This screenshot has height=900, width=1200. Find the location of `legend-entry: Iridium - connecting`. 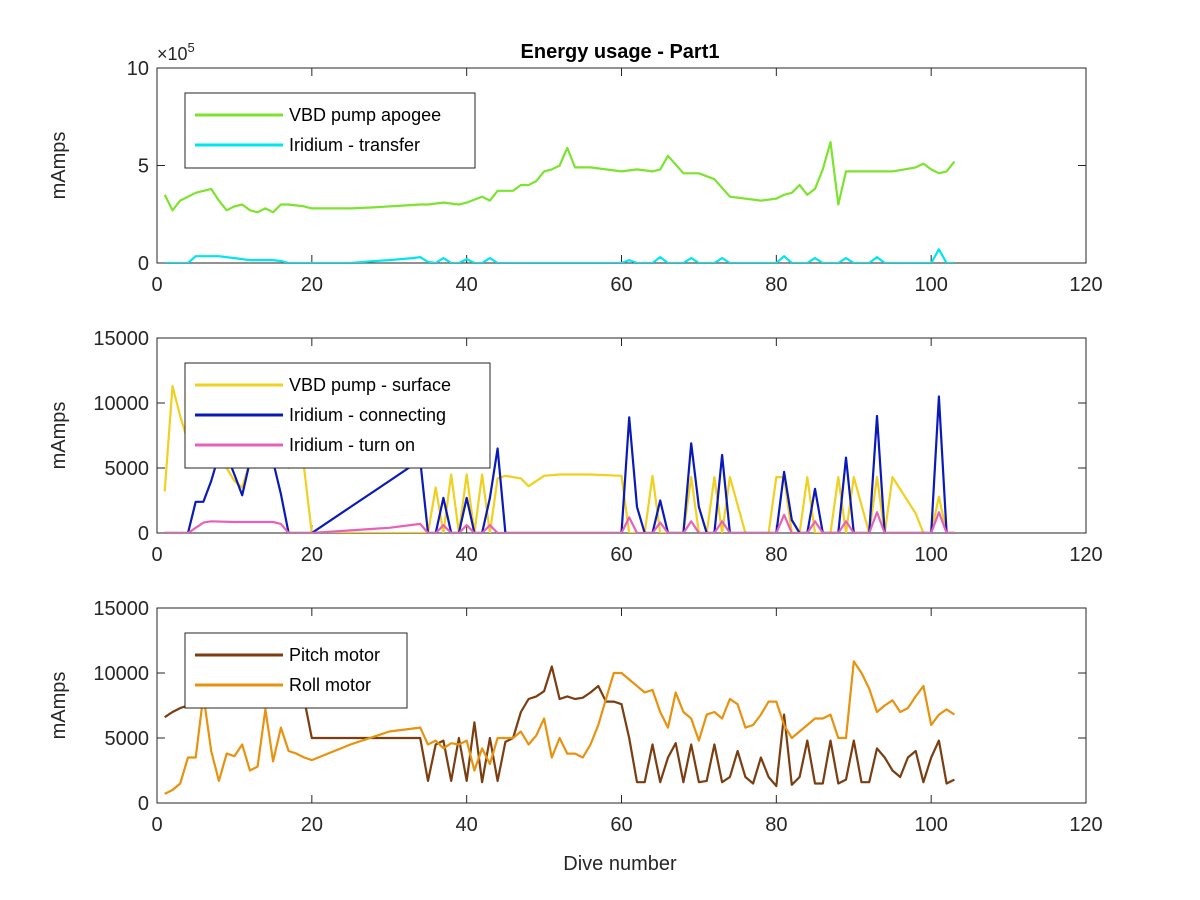

legend-entry: Iridium - connecting is located at coordinates (367, 415).